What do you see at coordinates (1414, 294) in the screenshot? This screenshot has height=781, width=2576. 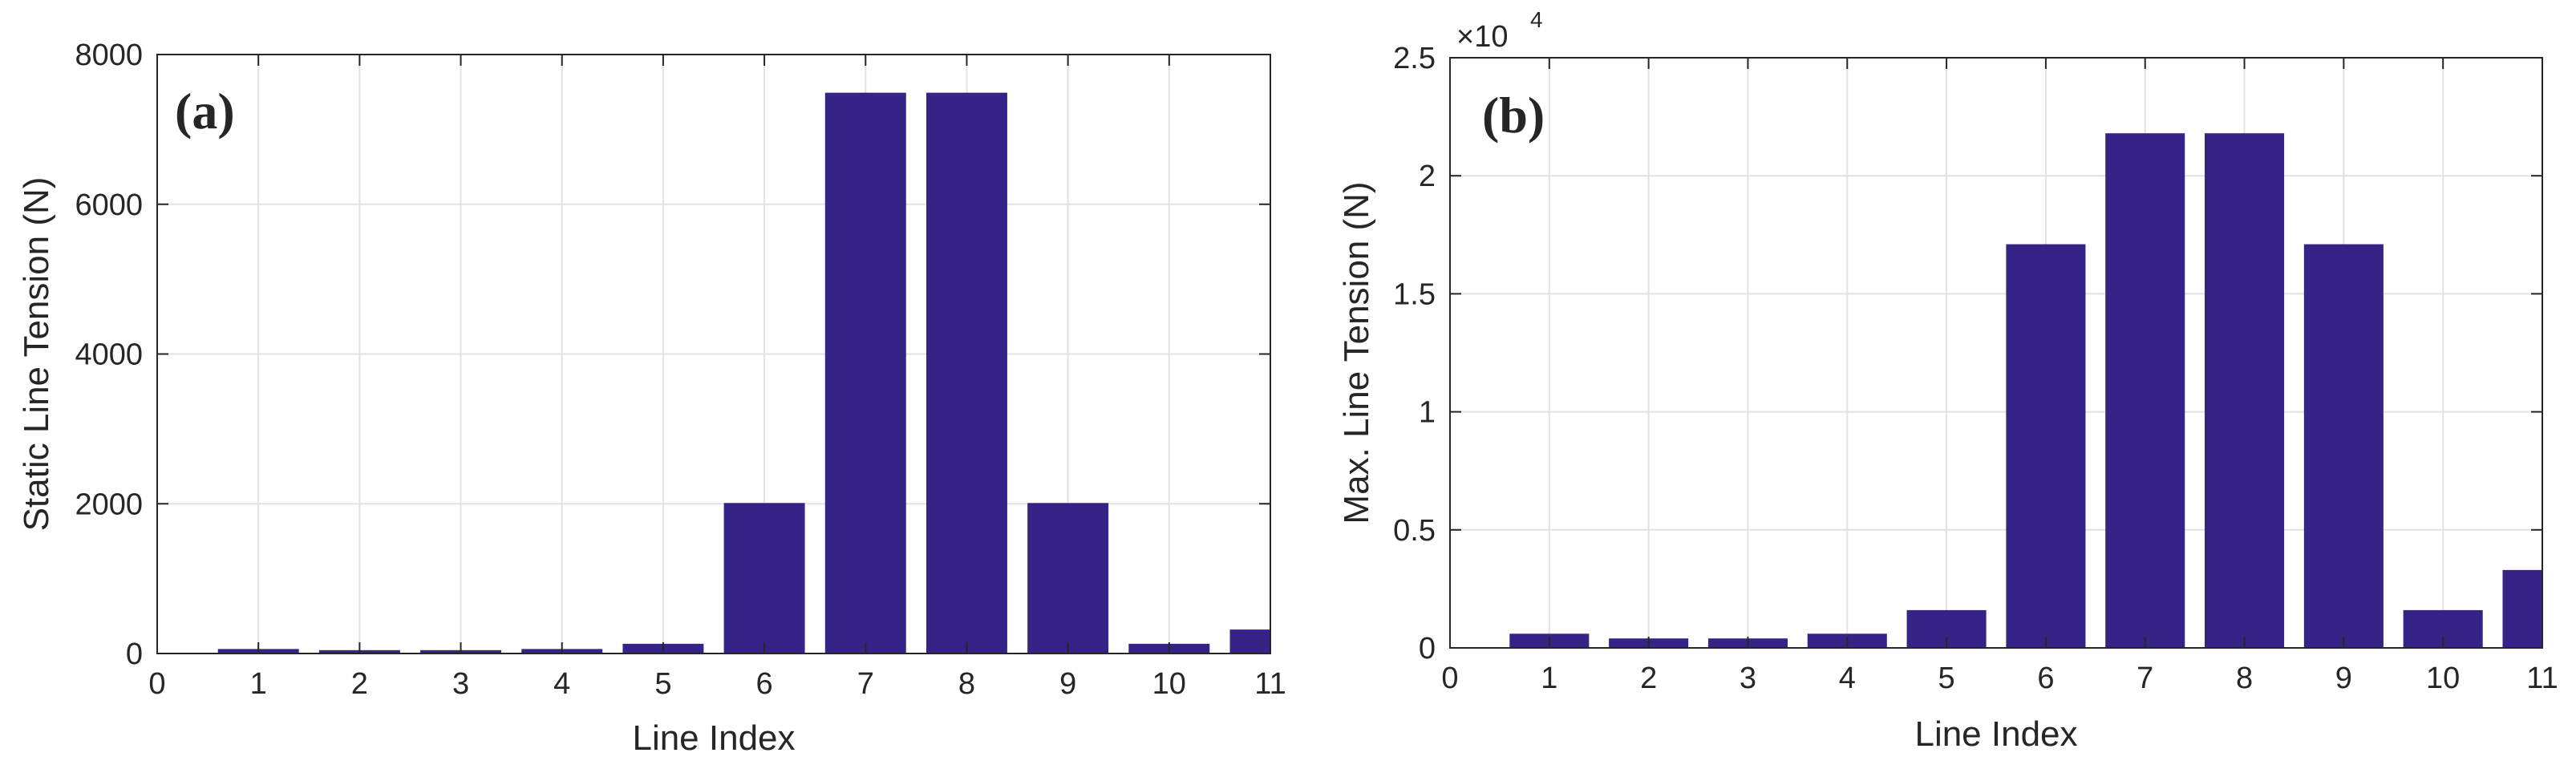 I see `y-tick-label: 1.5` at bounding box center [1414, 294].